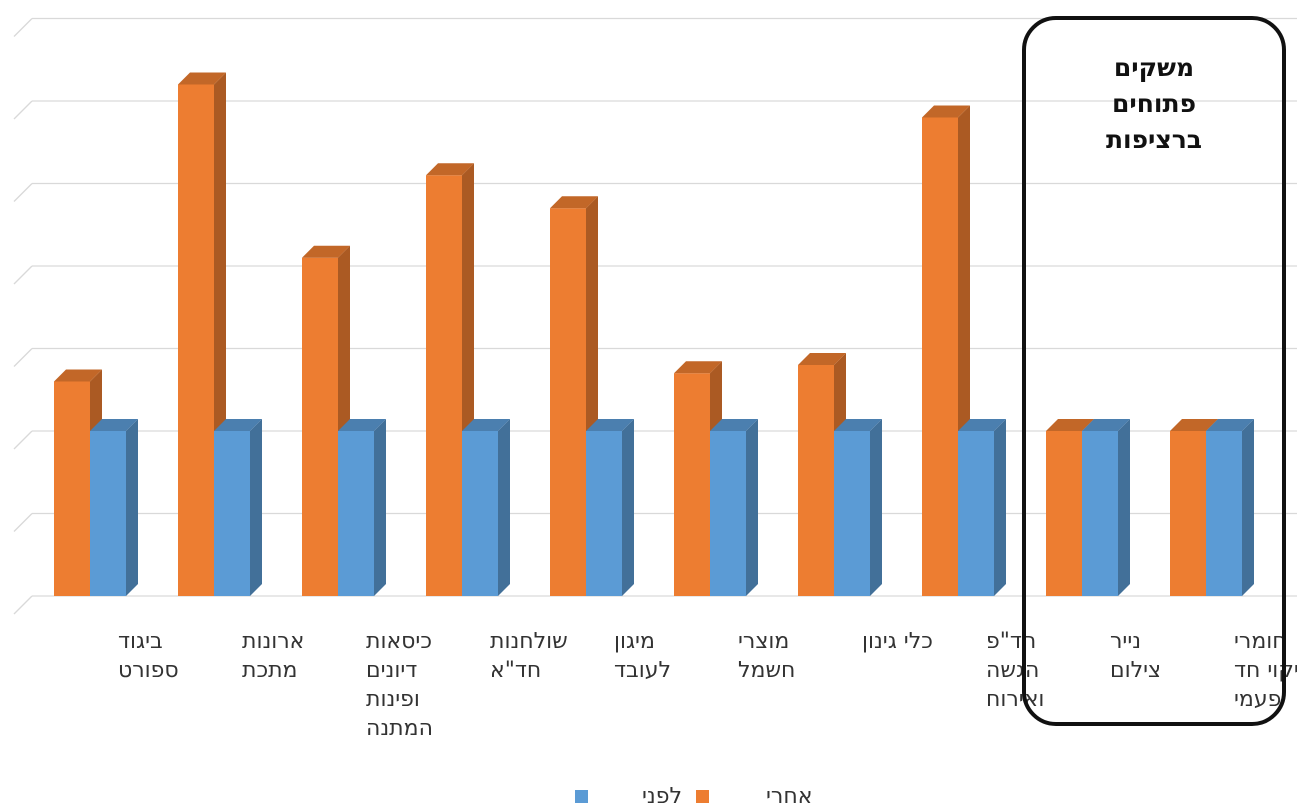 Image resolution: width=1297 pixels, height=808 pixels. I want to click on category-label: מיגון לעובד, so click(642, 656).